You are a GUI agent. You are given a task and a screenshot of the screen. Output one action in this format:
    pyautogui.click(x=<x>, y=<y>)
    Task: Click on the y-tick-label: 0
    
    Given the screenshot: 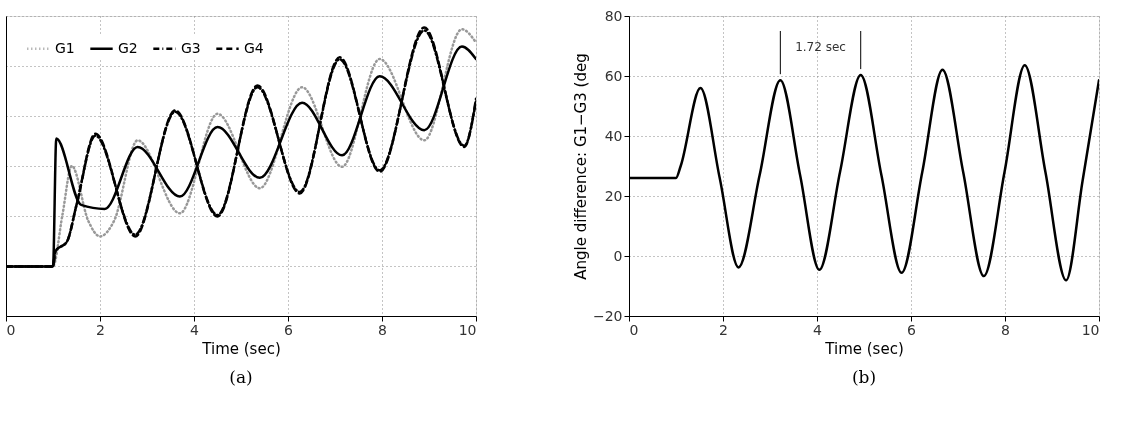 What is the action you would take?
    pyautogui.click(x=618, y=255)
    